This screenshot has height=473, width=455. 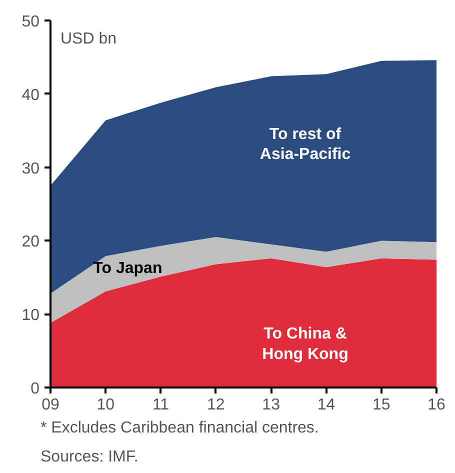 I want to click on x-tick-label: 12, so click(x=216, y=405).